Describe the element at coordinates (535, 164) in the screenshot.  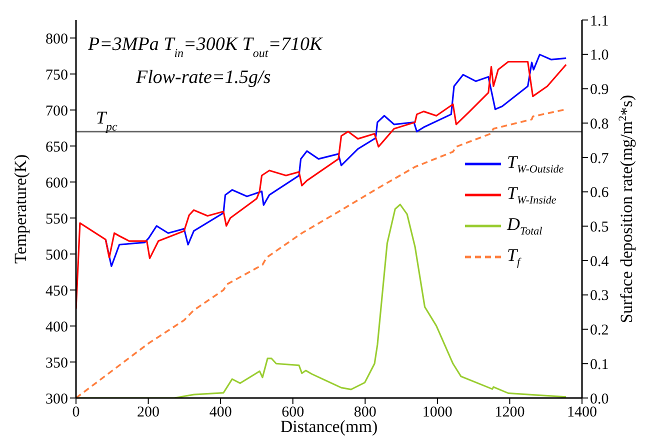
I see `legend-label: T$_{W-Outside}$` at that location.